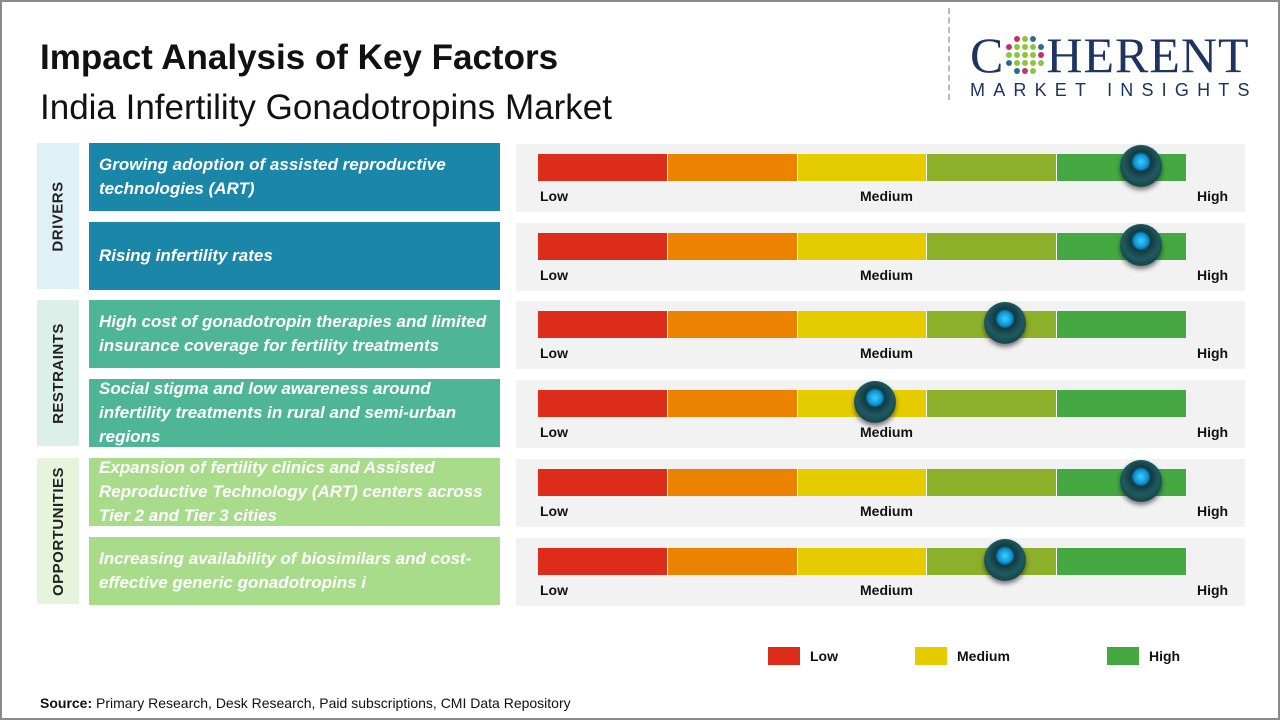 Image resolution: width=1280 pixels, height=720 pixels. Describe the element at coordinates (326, 107) in the screenshot. I see `page-subtitle: India Infertility Gonadotropins Market` at that location.